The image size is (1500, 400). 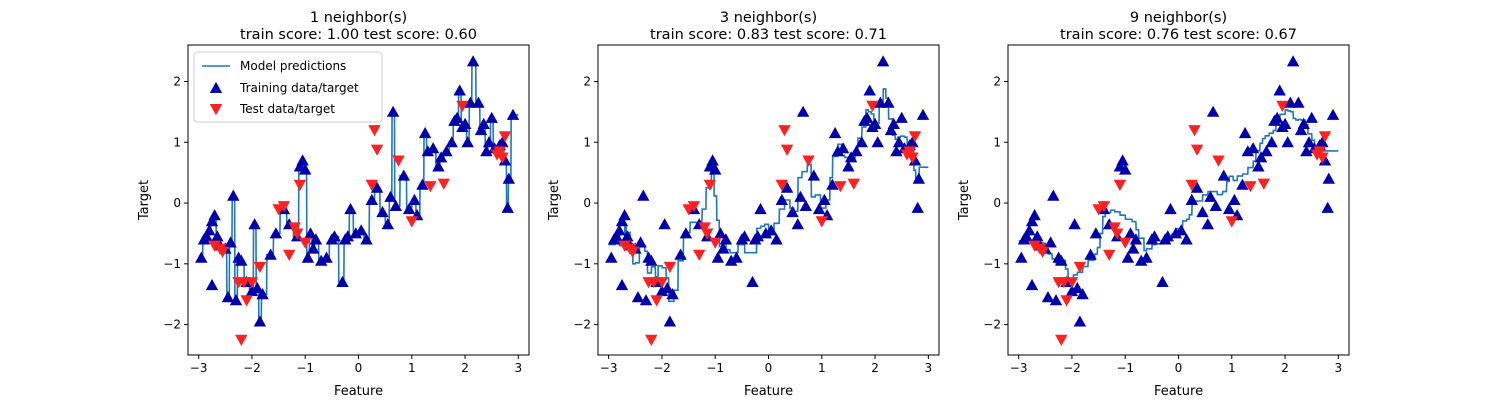 What do you see at coordinates (199, 368) in the screenshot?
I see `x-tick-label: −3` at bounding box center [199, 368].